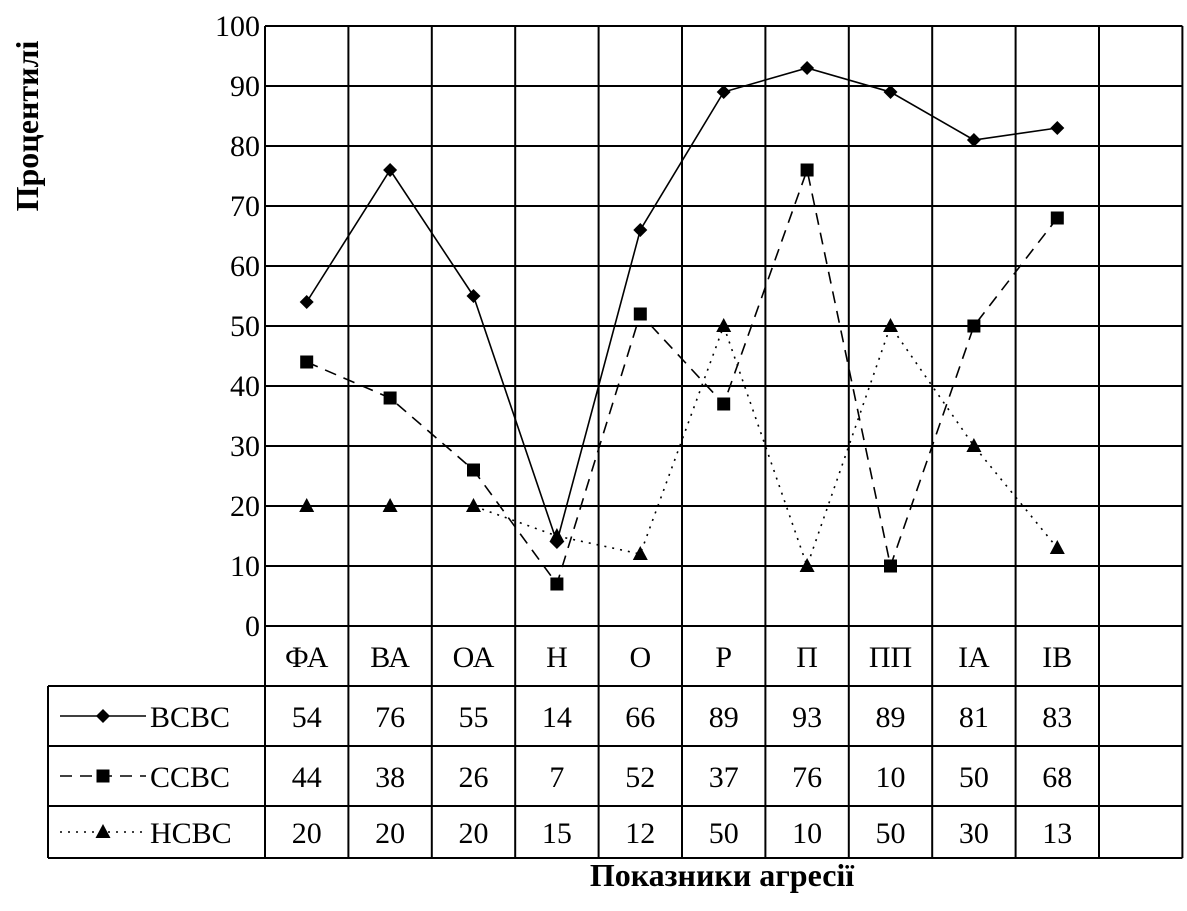 Image resolution: width=1187 pixels, height=911 pixels. What do you see at coordinates (237, 26) in the screenshot?
I see `y-tick-label: 100` at bounding box center [237, 26].